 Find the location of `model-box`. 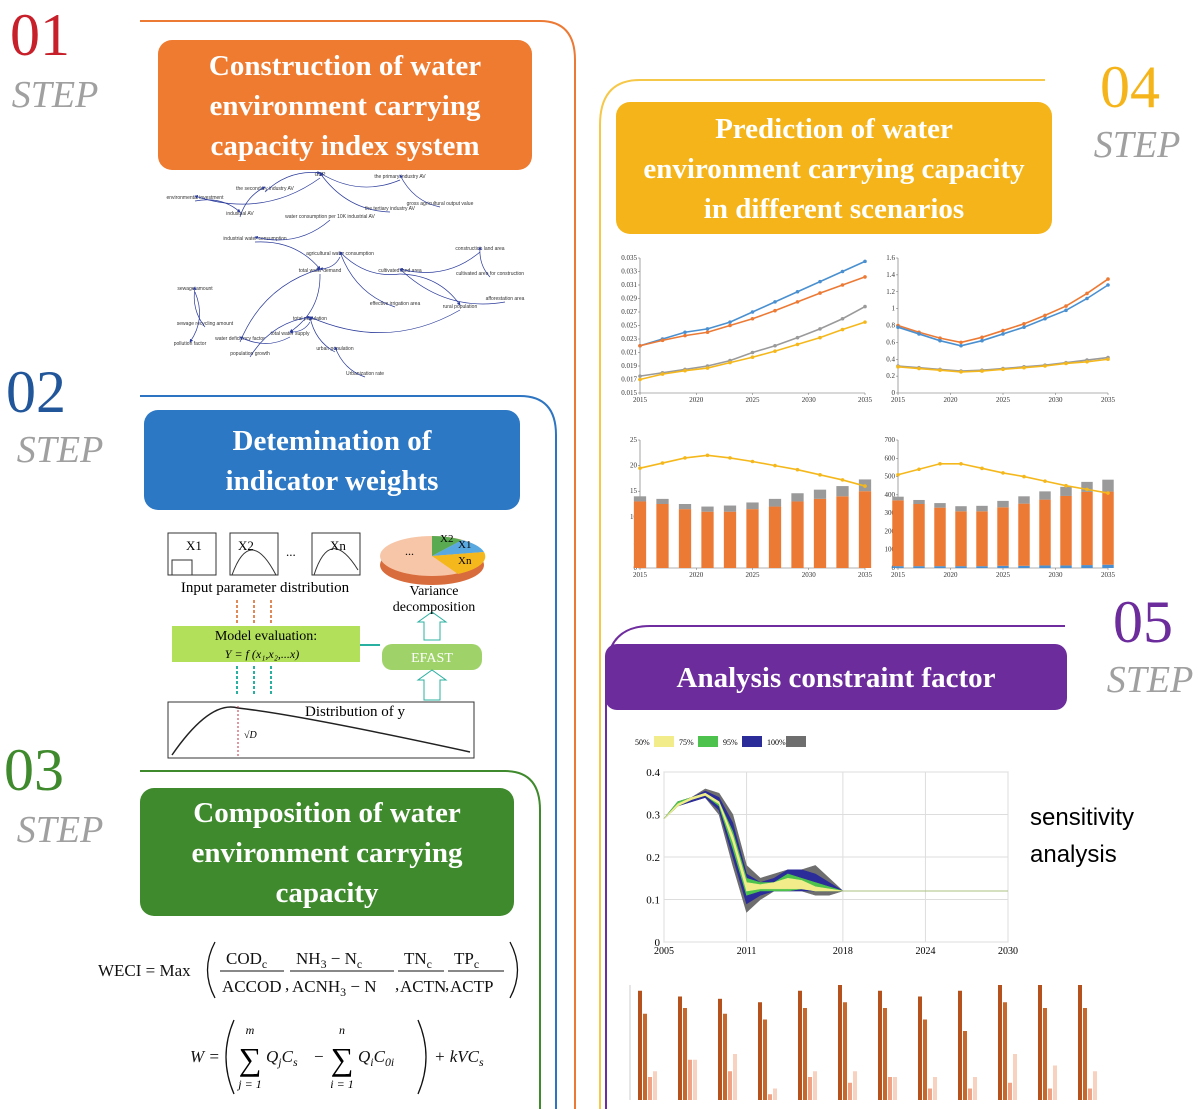

model-box is located at coordinates (266, 644).